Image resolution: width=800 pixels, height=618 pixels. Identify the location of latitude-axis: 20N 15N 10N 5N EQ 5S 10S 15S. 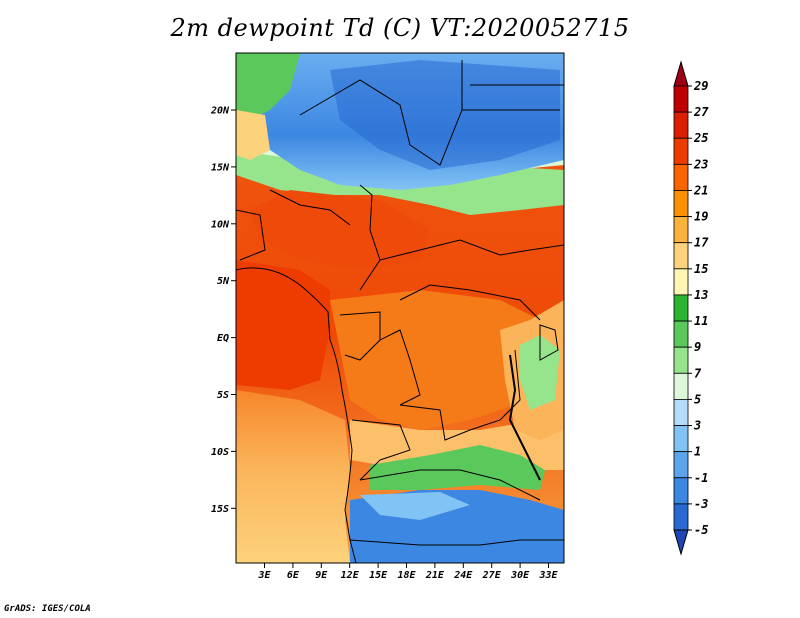
(223, 310).